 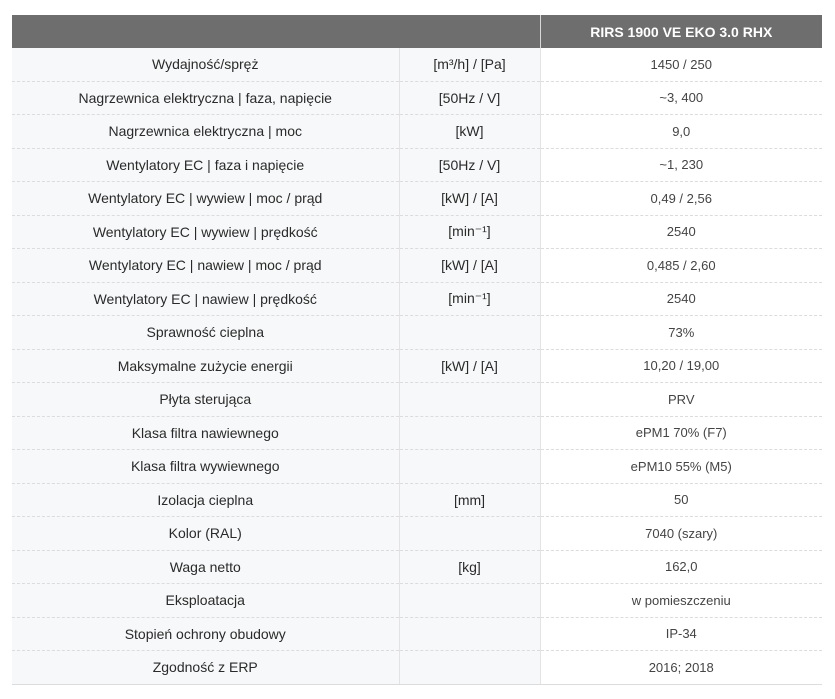 What do you see at coordinates (681, 533) in the screenshot?
I see `value-cell: 7040 (szary)` at bounding box center [681, 533].